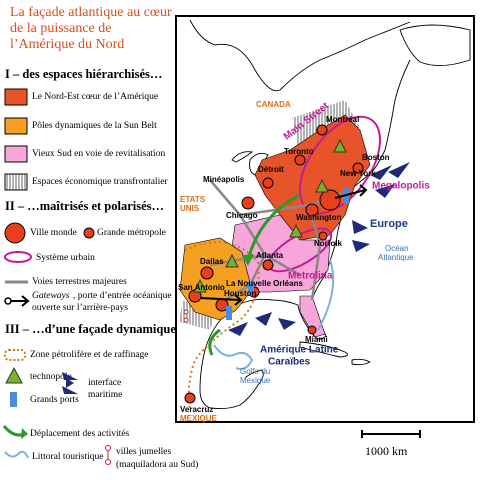 Image resolution: width=480 pixels, height=480 pixels. Describe the element at coordinates (98, 154) in the screenshot. I see `legend-item: Vieux Sud en voie de revitalisation` at that location.